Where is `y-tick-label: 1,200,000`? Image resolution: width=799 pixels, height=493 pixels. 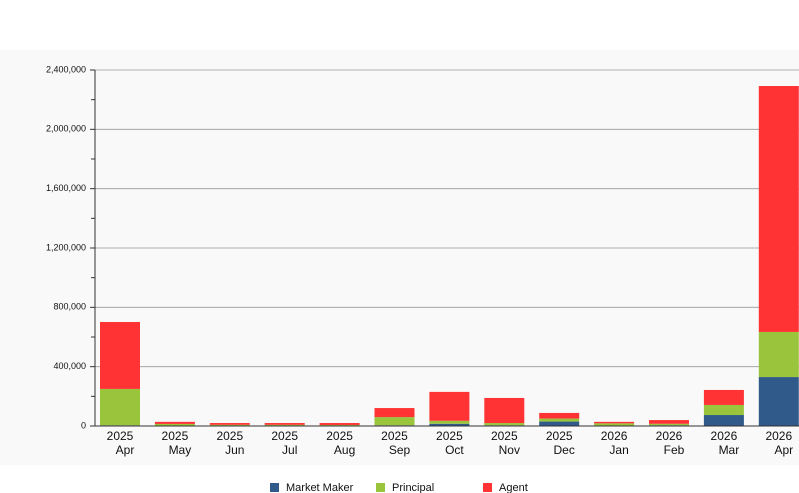 y-tick-label: 1,200,000 is located at coordinates (66, 247).